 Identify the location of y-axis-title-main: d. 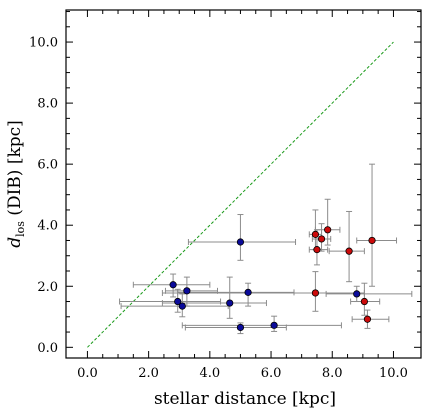
(15, 242).